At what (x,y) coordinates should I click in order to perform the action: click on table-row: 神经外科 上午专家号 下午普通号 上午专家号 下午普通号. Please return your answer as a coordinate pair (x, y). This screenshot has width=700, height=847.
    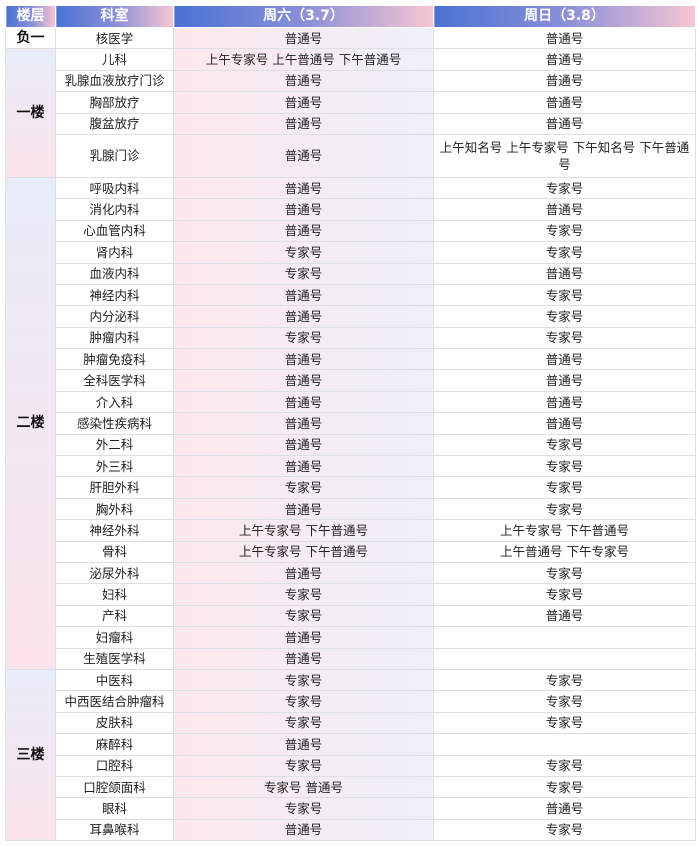
    Looking at the image, I should click on (351, 530).